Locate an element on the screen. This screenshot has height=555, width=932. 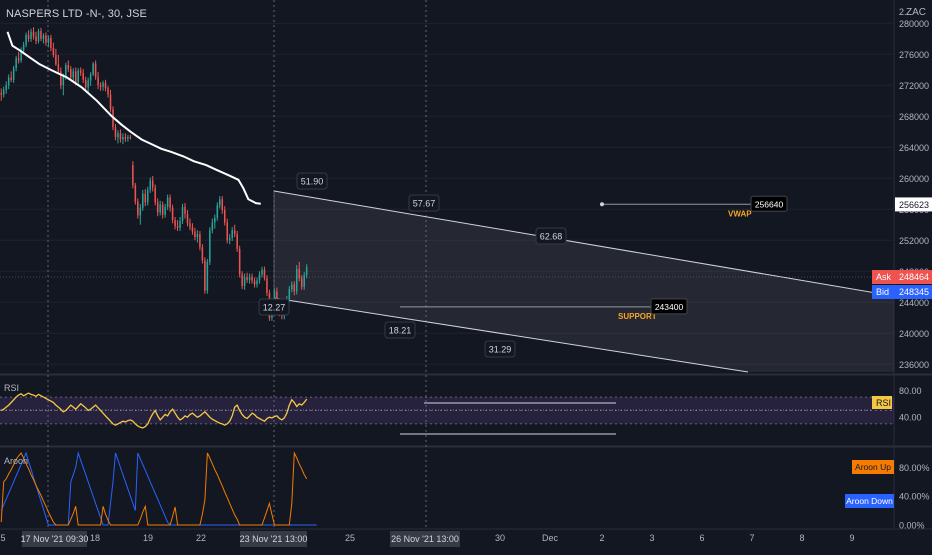
support-value: 243400 is located at coordinates (669, 307).